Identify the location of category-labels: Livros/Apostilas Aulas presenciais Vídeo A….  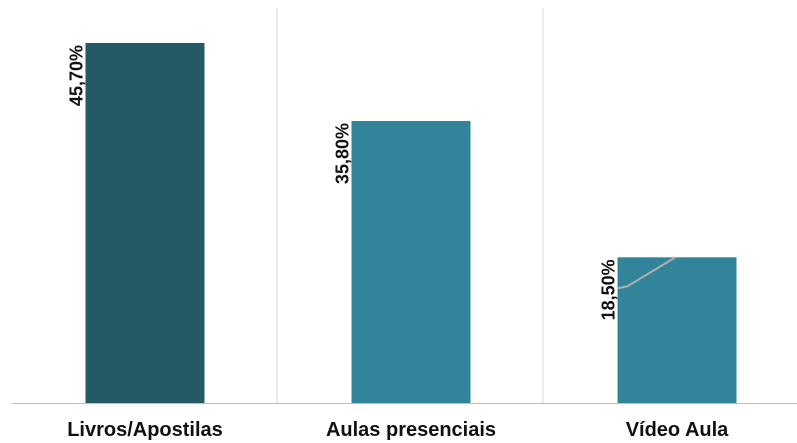
(398, 430).